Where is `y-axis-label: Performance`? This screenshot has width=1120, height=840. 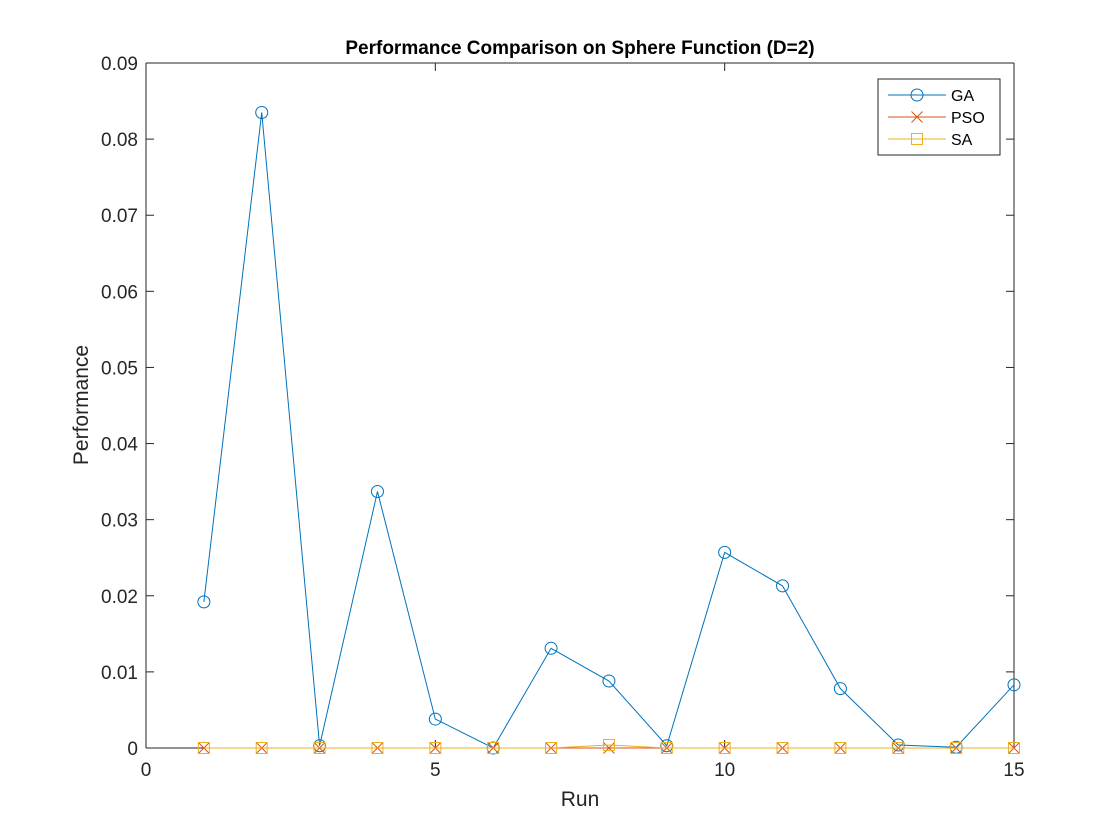
y-axis-label: Performance is located at coordinates (81, 405).